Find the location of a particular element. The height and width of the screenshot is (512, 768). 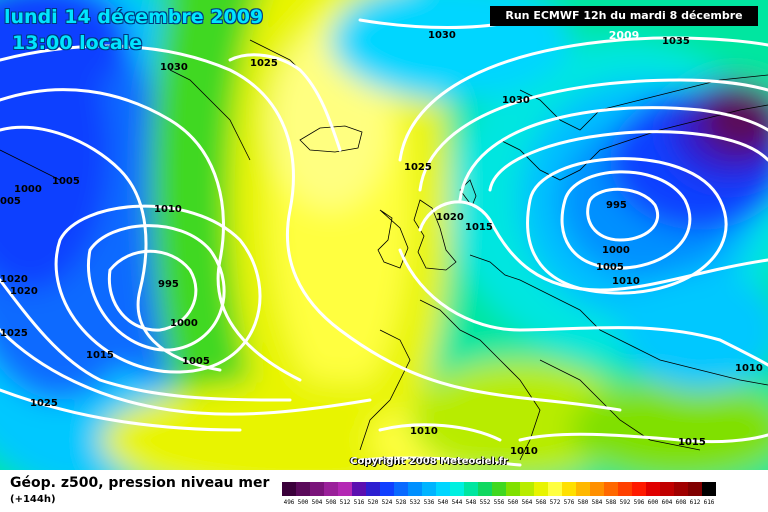

forecast-date: lundi 14 décembre 2009 is located at coordinates (134, 17).